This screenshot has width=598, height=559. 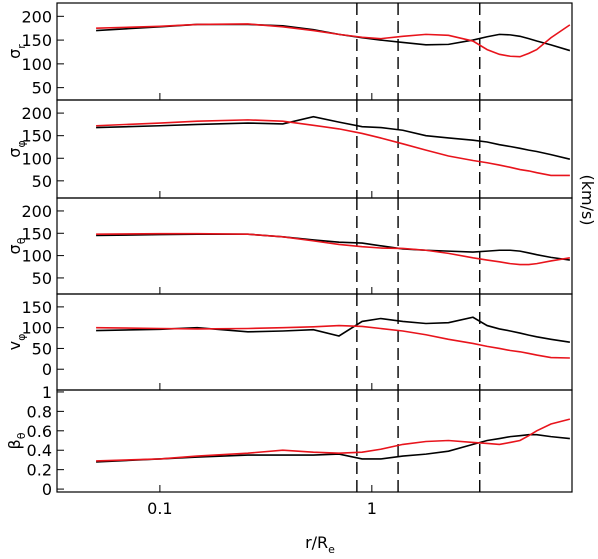 What do you see at coordinates (587, 199) in the screenshot?
I see `units-label: (km/s)` at bounding box center [587, 199].